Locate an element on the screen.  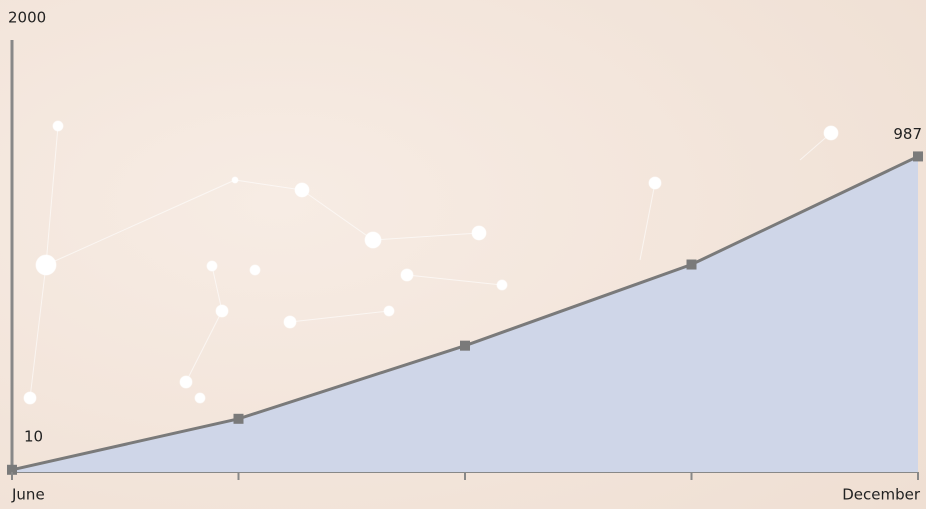
x-tick-label: June is located at coordinates (28, 495).